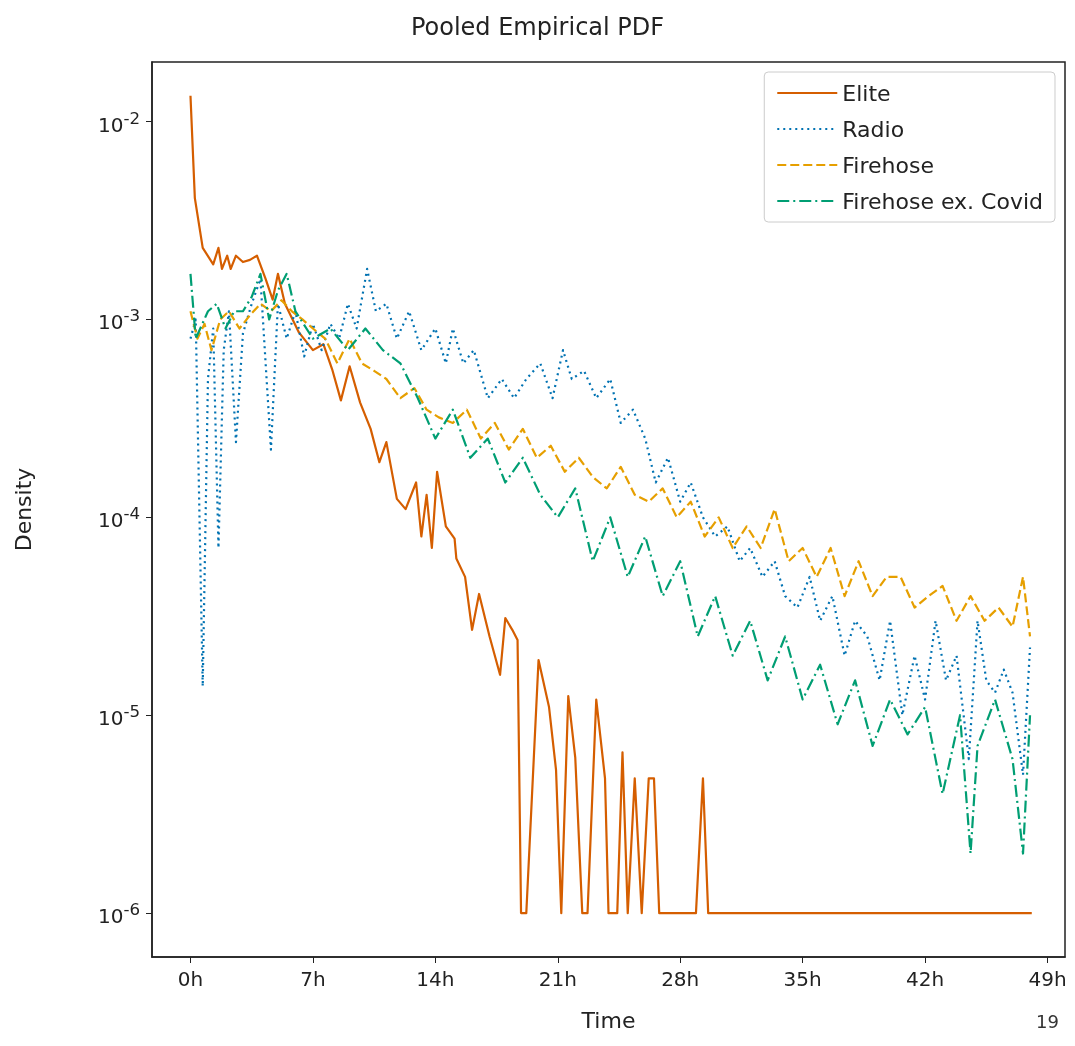  Describe the element at coordinates (866, 93) in the screenshot. I see `legend-label: Elite` at that location.